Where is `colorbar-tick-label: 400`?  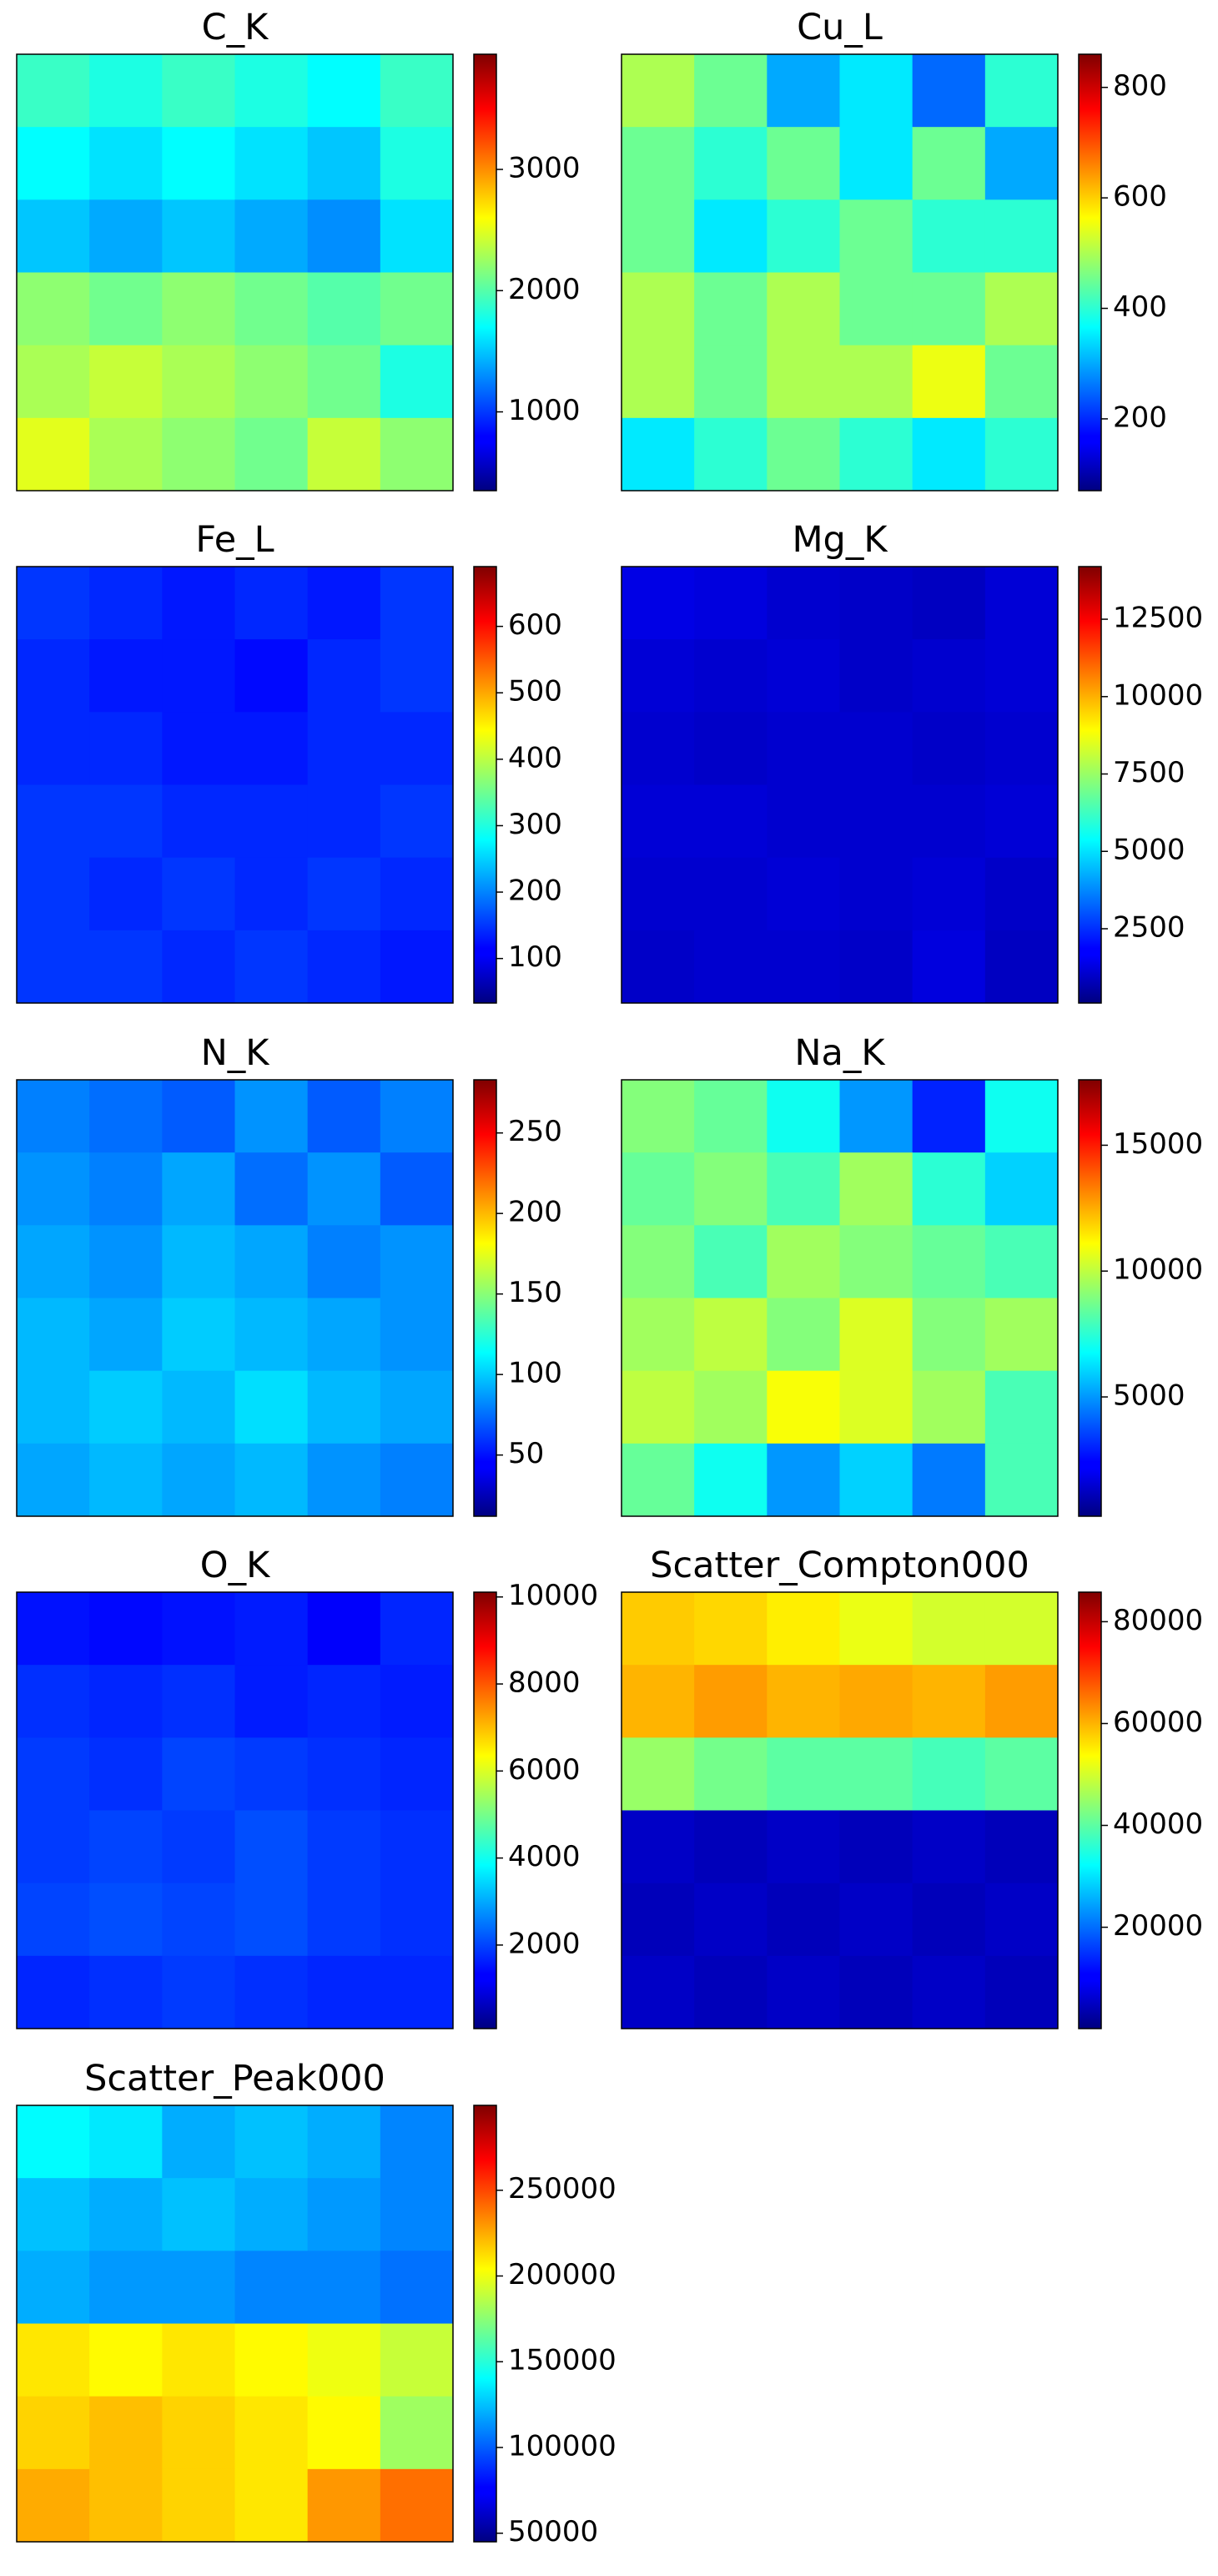
colorbar-tick-label: 400 is located at coordinates (1140, 307).